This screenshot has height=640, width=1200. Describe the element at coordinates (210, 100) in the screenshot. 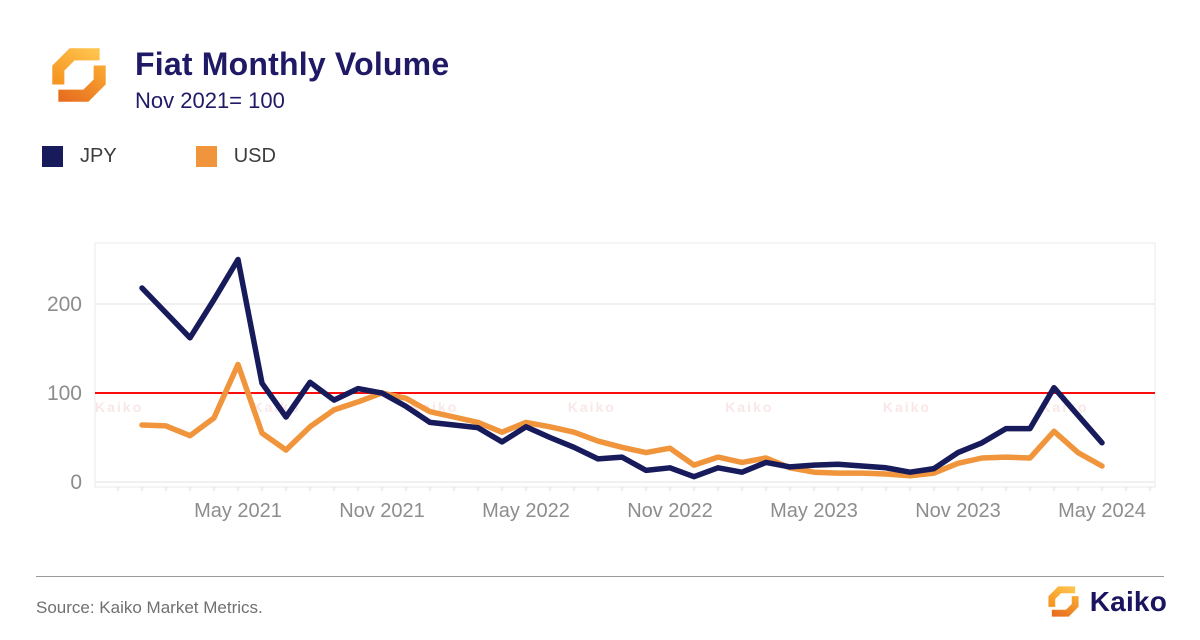

I see `chart-subtitle: Nov 2021= 100` at that location.